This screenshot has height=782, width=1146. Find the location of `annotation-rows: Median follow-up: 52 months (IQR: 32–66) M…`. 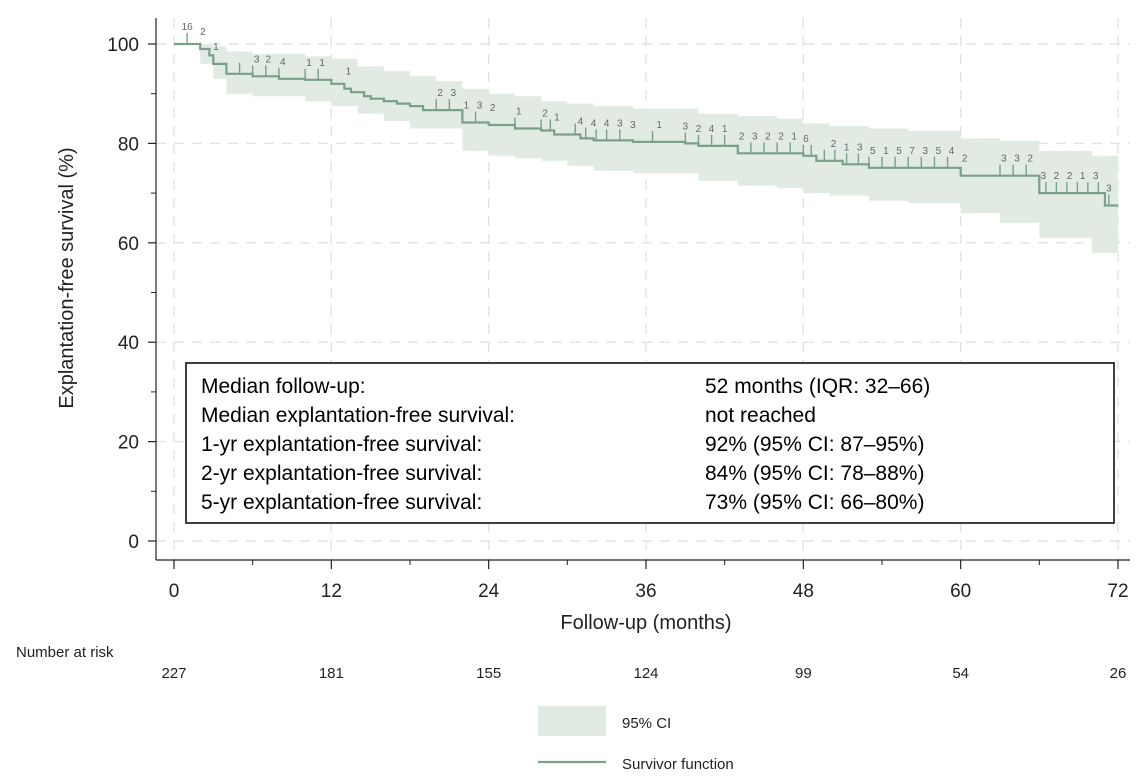

annotation-rows: Median follow-up: 52 months (IQR: 32–66) M… is located at coordinates (565, 444).